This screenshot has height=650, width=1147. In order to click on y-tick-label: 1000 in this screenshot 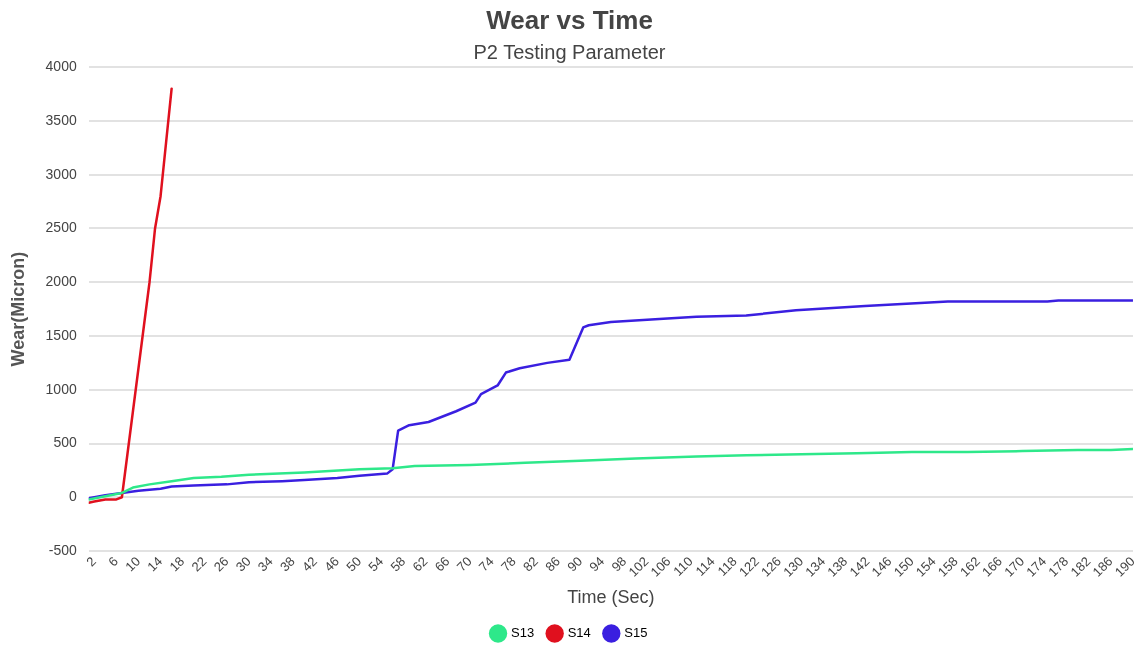, I will do `click(61, 388)`.